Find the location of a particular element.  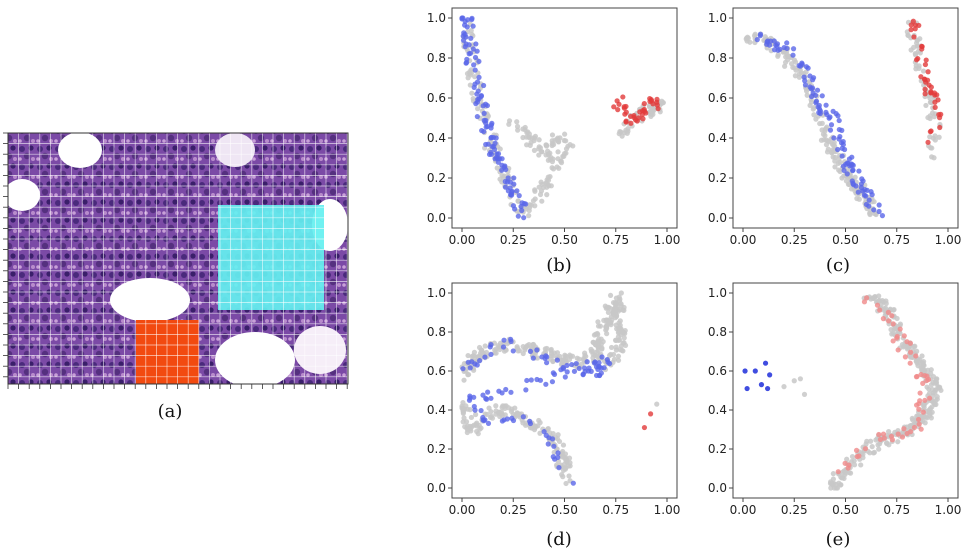

scatter-point-darkblue is located at coordinates (755, 371).